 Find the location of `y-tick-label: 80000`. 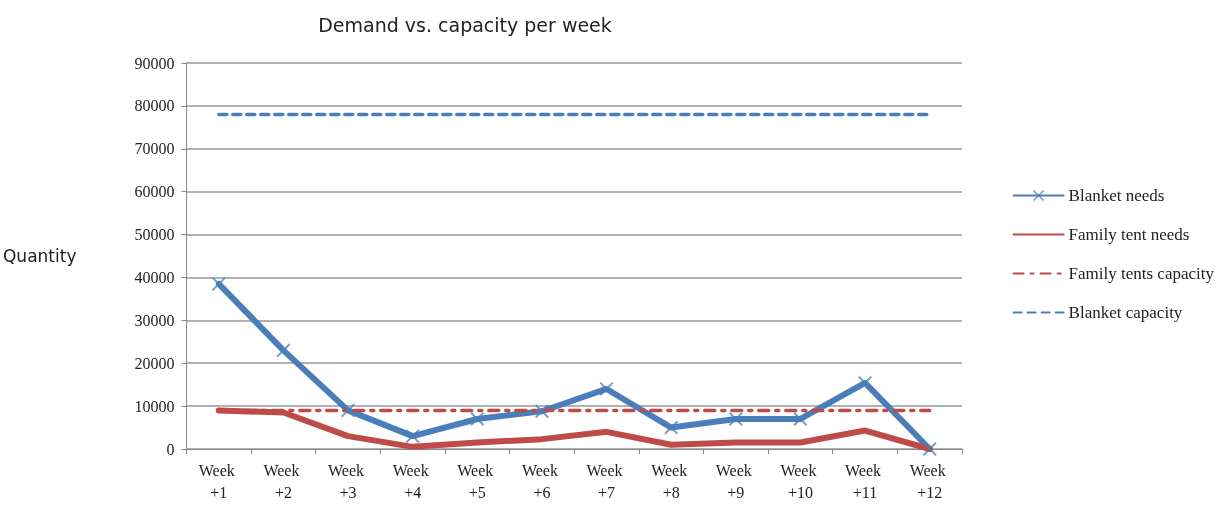

y-tick-label: 80000 is located at coordinates (154, 106).